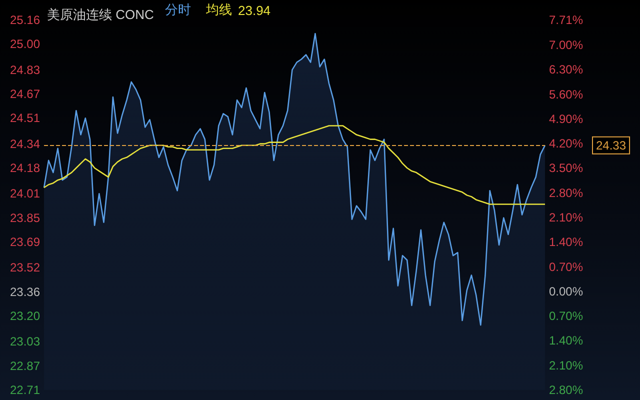  Describe the element at coordinates (25, 168) in the screenshot. I see `y-tick-label: 24.18` at that location.